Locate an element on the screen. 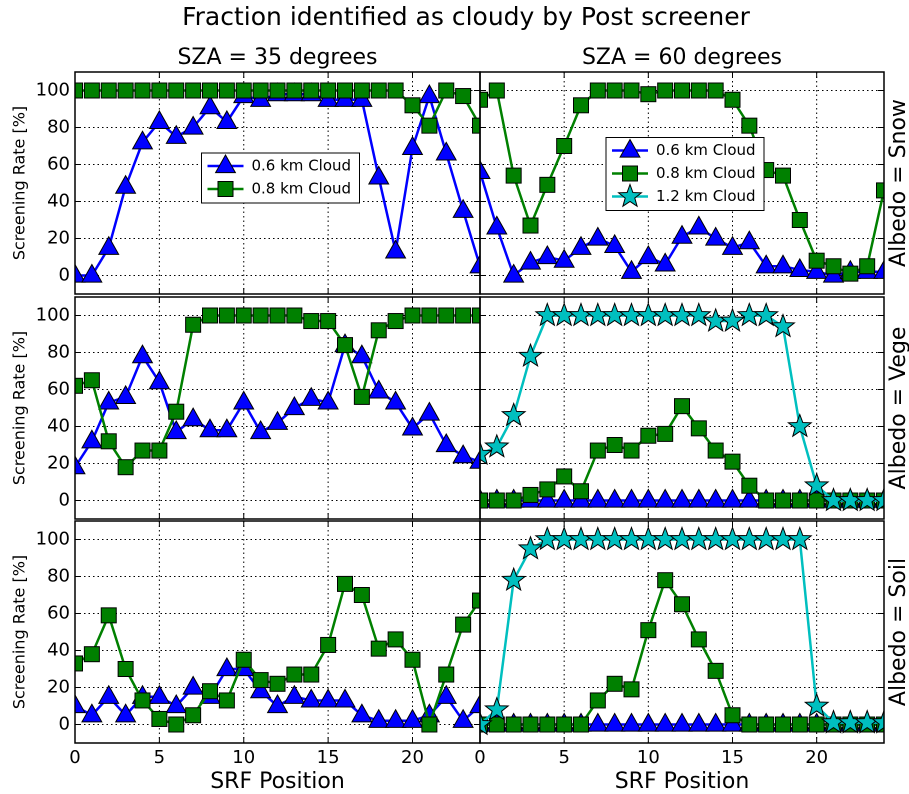 The width and height of the screenshot is (909, 794). x-tick-label: 0 is located at coordinates (74, 757).